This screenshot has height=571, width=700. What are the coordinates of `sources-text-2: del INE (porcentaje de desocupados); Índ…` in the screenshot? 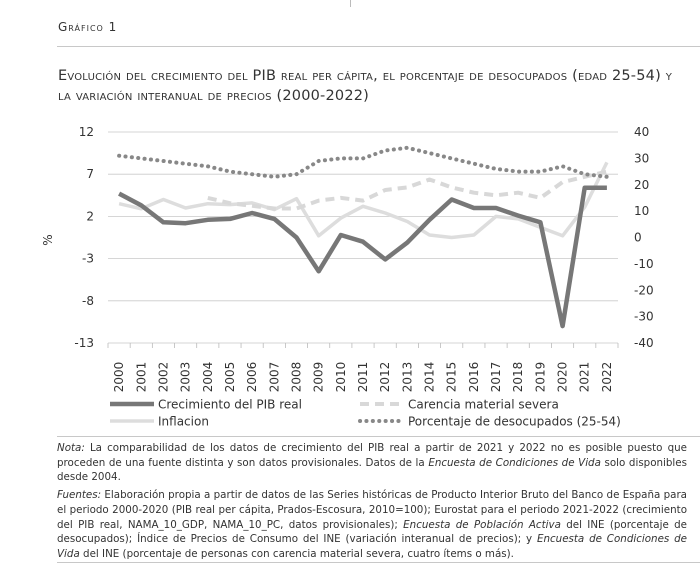 It's located at (372, 532).